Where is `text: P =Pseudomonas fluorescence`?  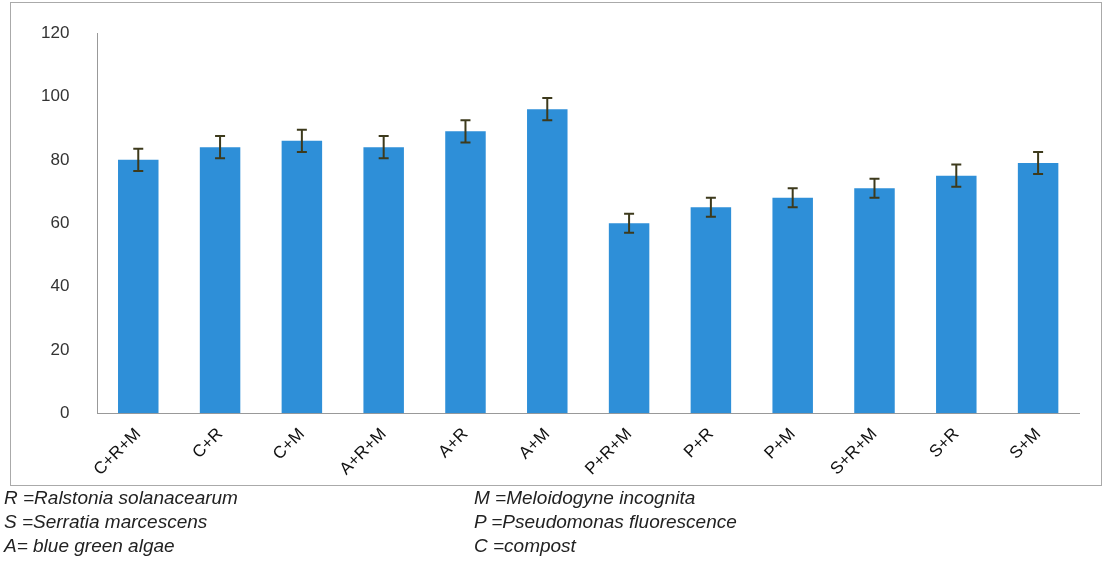
text: P =Pseudomonas fluorescence is located at coordinates (606, 522).